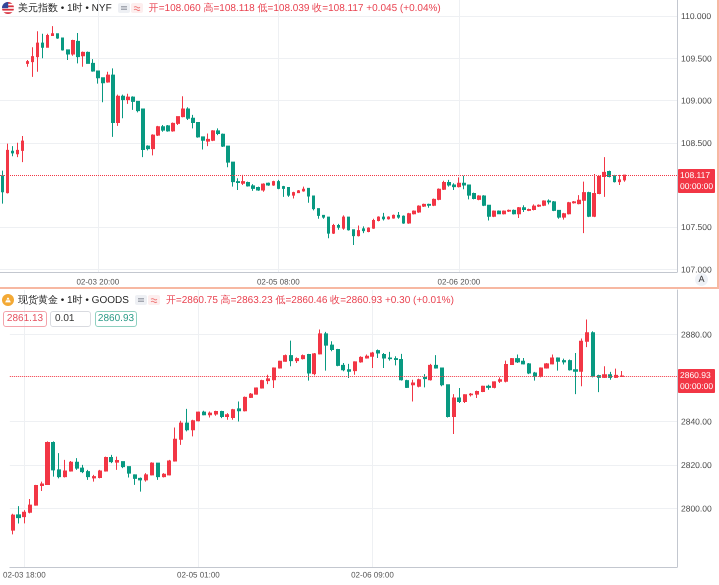 The width and height of the screenshot is (719, 585). What do you see at coordinates (98, 282) in the screenshot?
I see `x-tick-label: 02-03 20:00` at bounding box center [98, 282].